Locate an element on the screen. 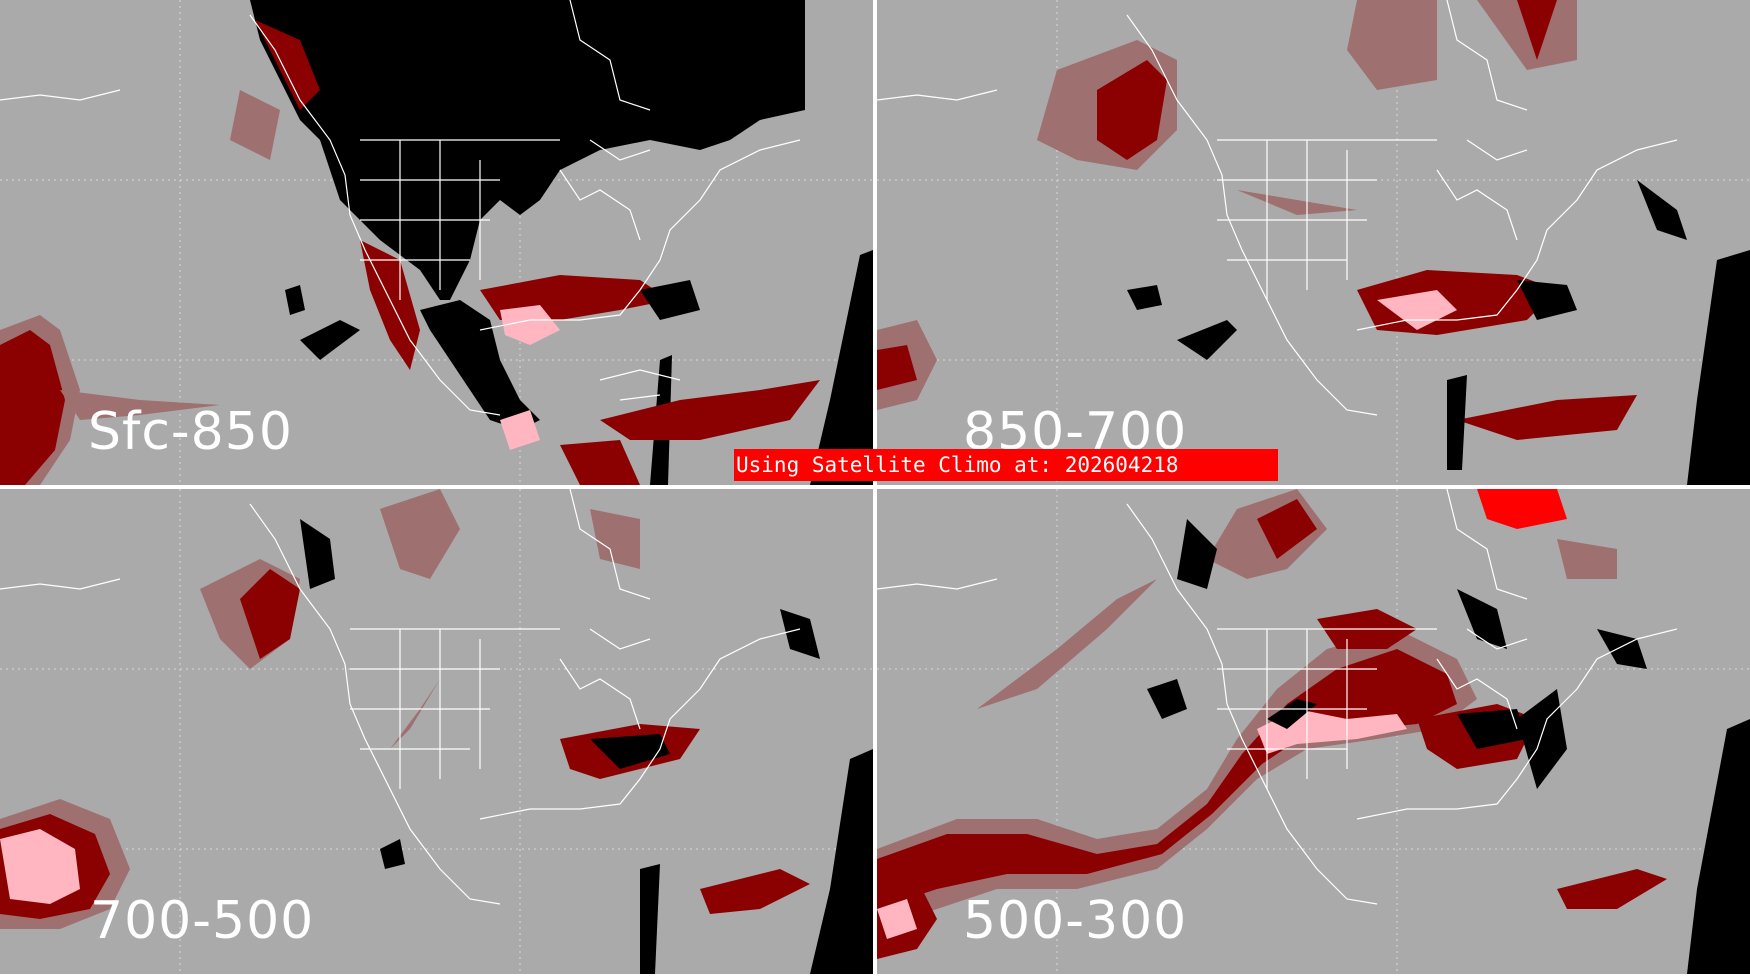 The width and height of the screenshot is (1750, 976). panel-label: 500-300 is located at coordinates (1075, 921).